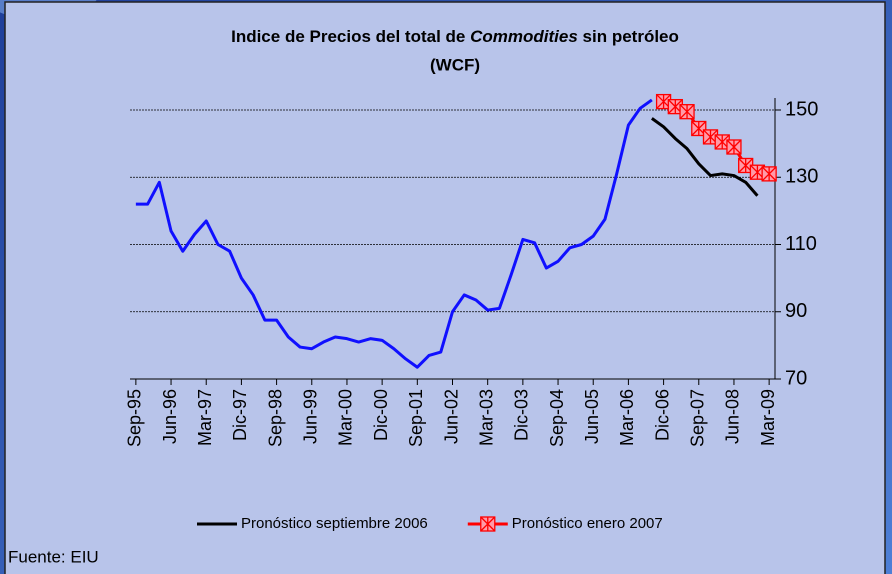 The height and width of the screenshot is (574, 892). Describe the element at coordinates (557, 418) in the screenshot. I see `x-tick-label: Sep-04` at that location.